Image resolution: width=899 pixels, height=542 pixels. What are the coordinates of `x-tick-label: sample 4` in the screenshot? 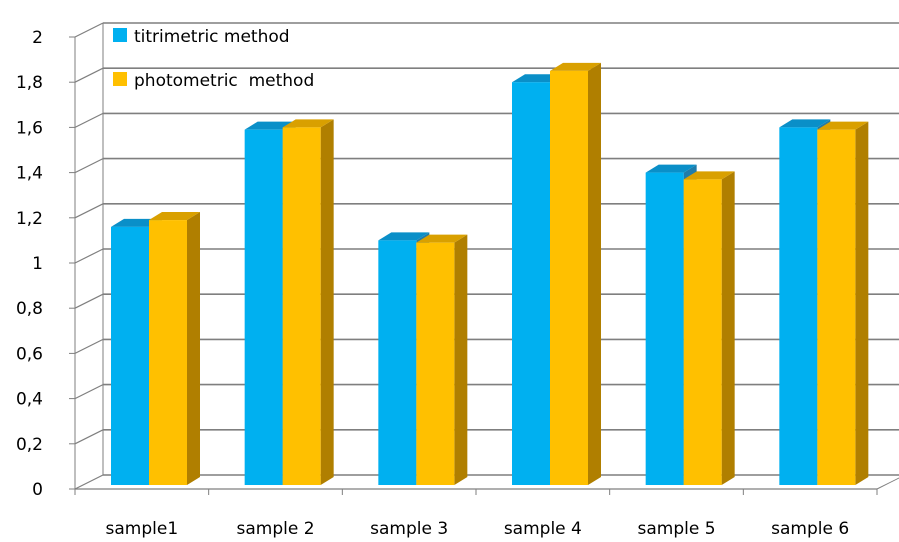 It's located at (543, 529).